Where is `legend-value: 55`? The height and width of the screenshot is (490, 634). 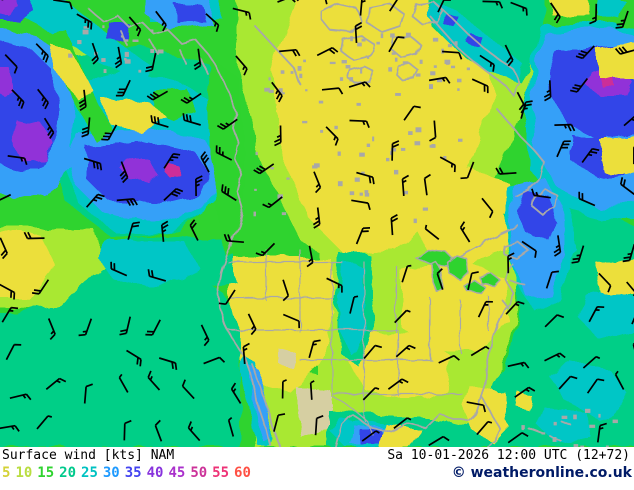
legend-value: 55 is located at coordinates (221, 473).